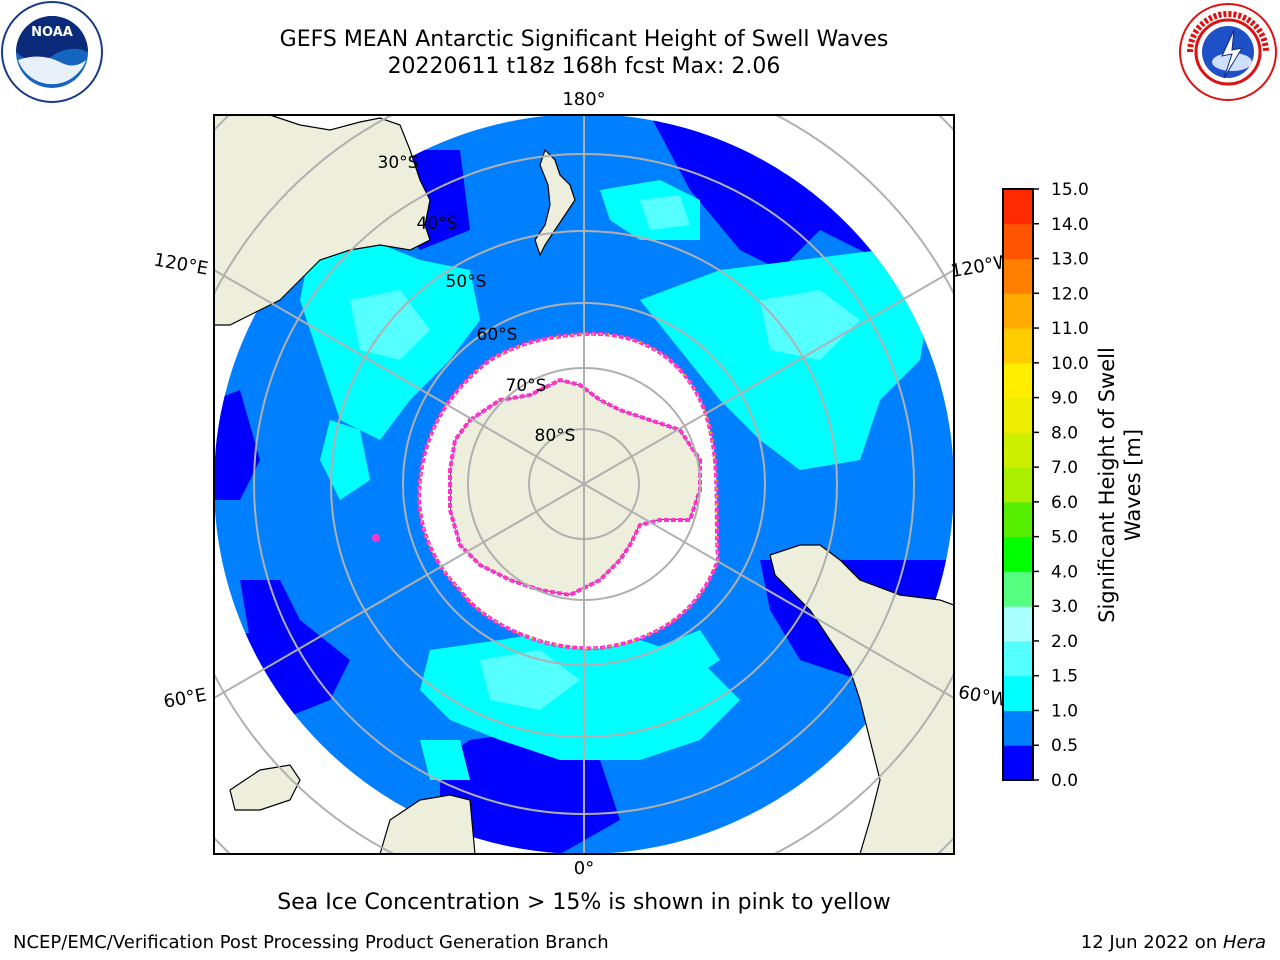 Image resolution: width=1280 pixels, height=960 pixels. What do you see at coordinates (52, 52) in the screenshot?
I see `noaa-logo-icon: NOAA` at bounding box center [52, 52].